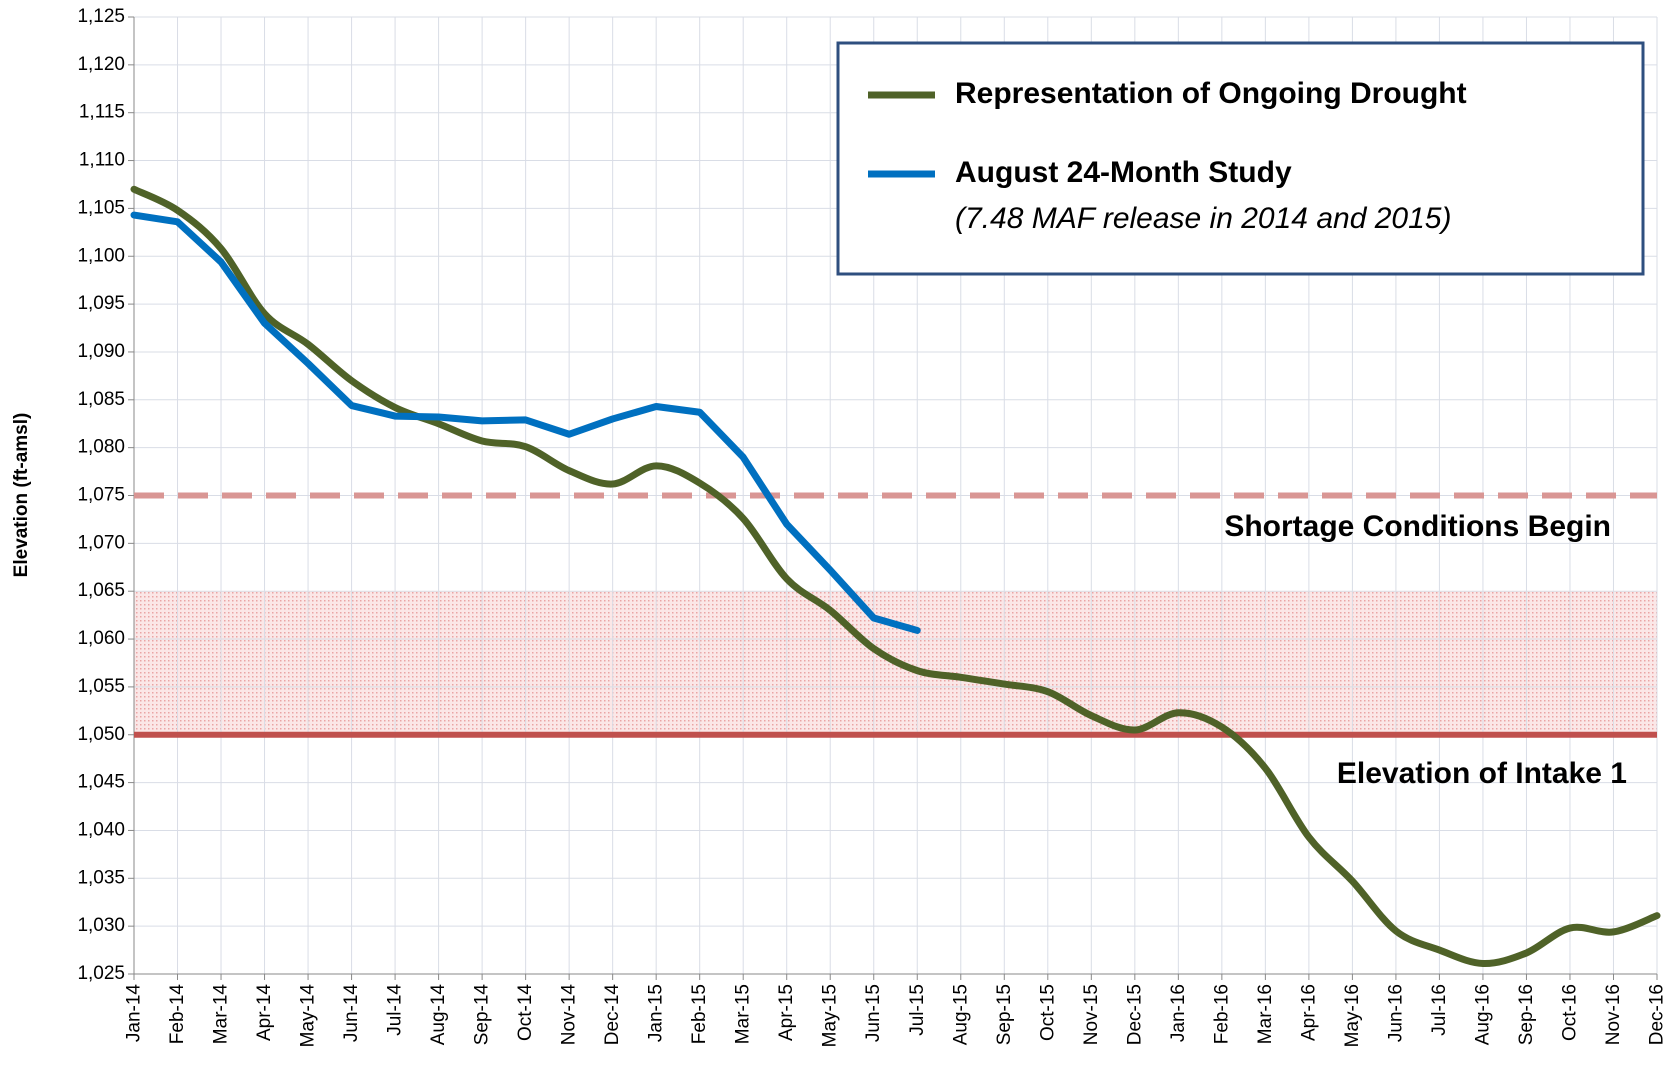 Image resolution: width=1675 pixels, height=1074 pixels. What do you see at coordinates (101, 351) in the screenshot?
I see `y-tick-label: 1,090` at bounding box center [101, 351].